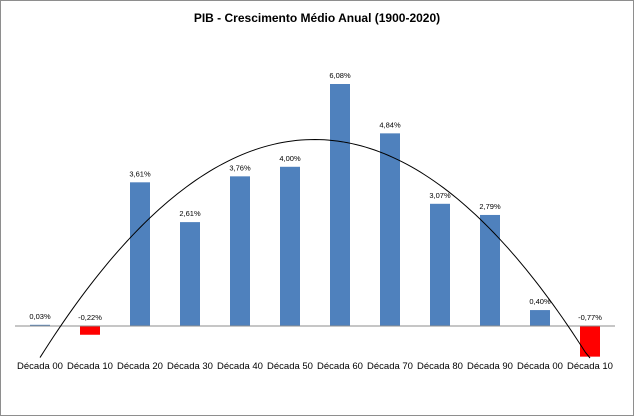  What do you see at coordinates (440, 366) in the screenshot?
I see `category-label-9: Década 80` at bounding box center [440, 366].